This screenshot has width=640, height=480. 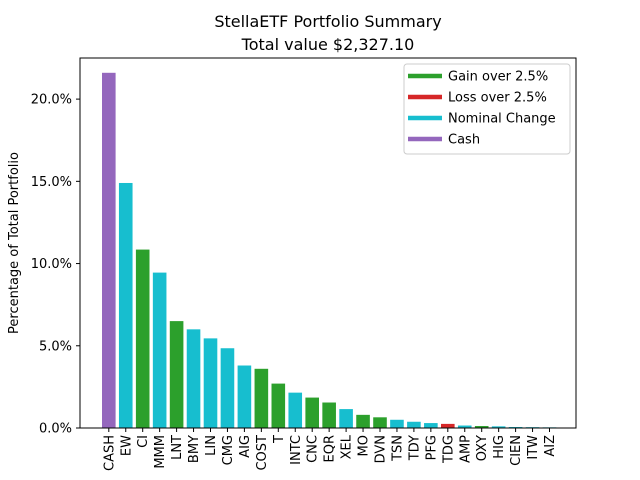 I want to click on x-tick-label: CASH, so click(x=109, y=453).